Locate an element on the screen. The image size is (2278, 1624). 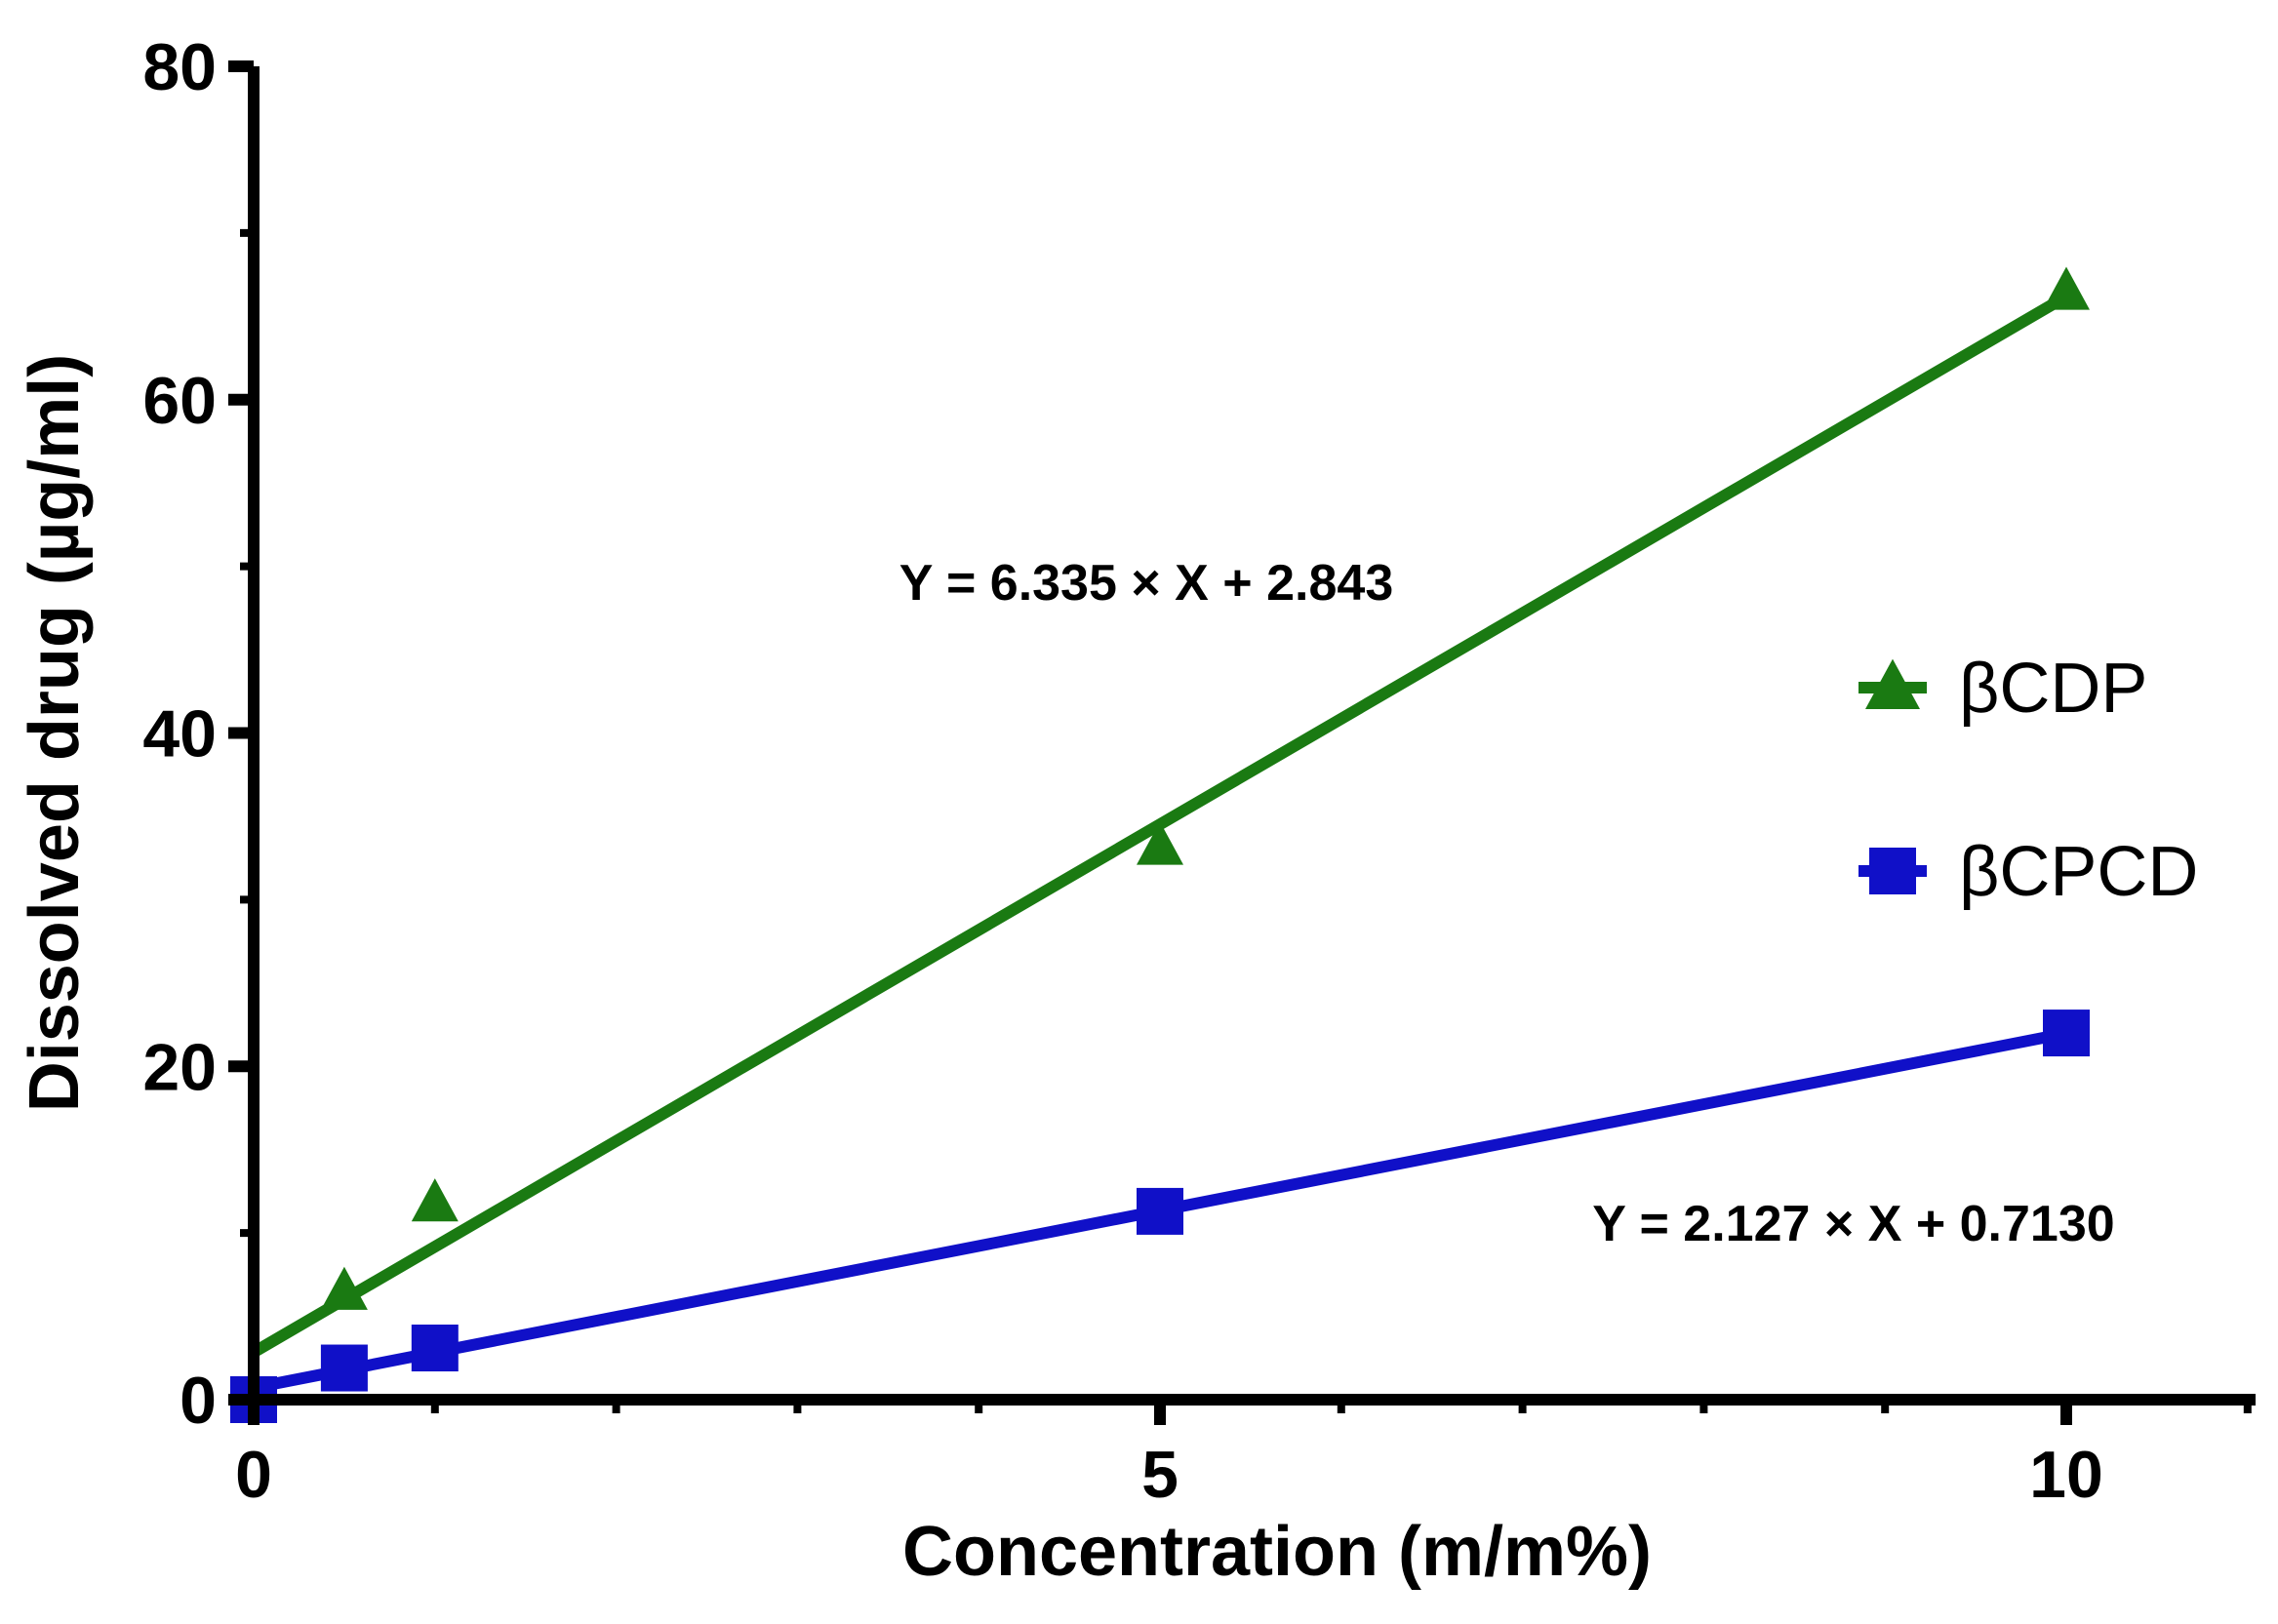
legend-label-bcdp: βCDP is located at coordinates (2053, 689).